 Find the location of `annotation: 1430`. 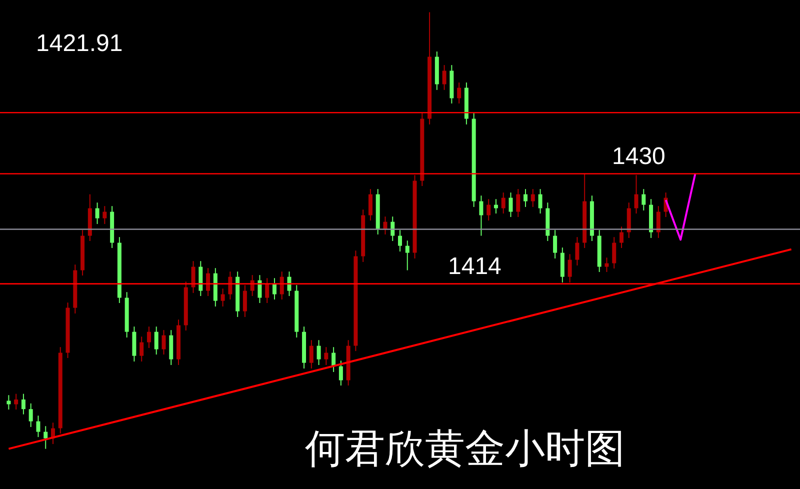

annotation: 1430 is located at coordinates (639, 156).